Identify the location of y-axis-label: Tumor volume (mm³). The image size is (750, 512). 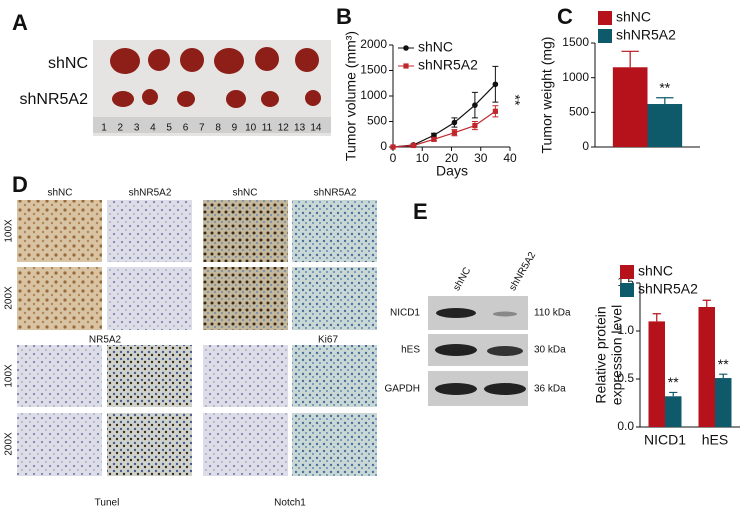
(351, 96).